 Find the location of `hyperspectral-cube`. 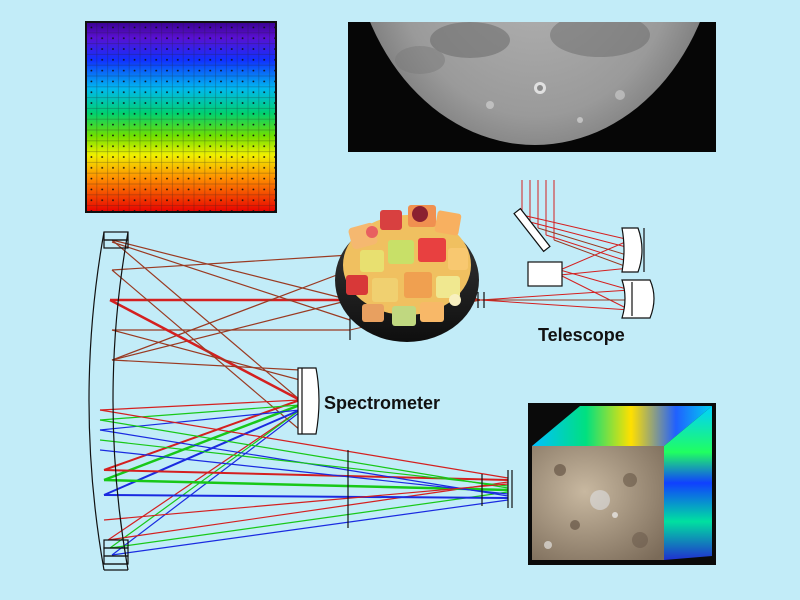

hyperspectral-cube is located at coordinates (622, 484).